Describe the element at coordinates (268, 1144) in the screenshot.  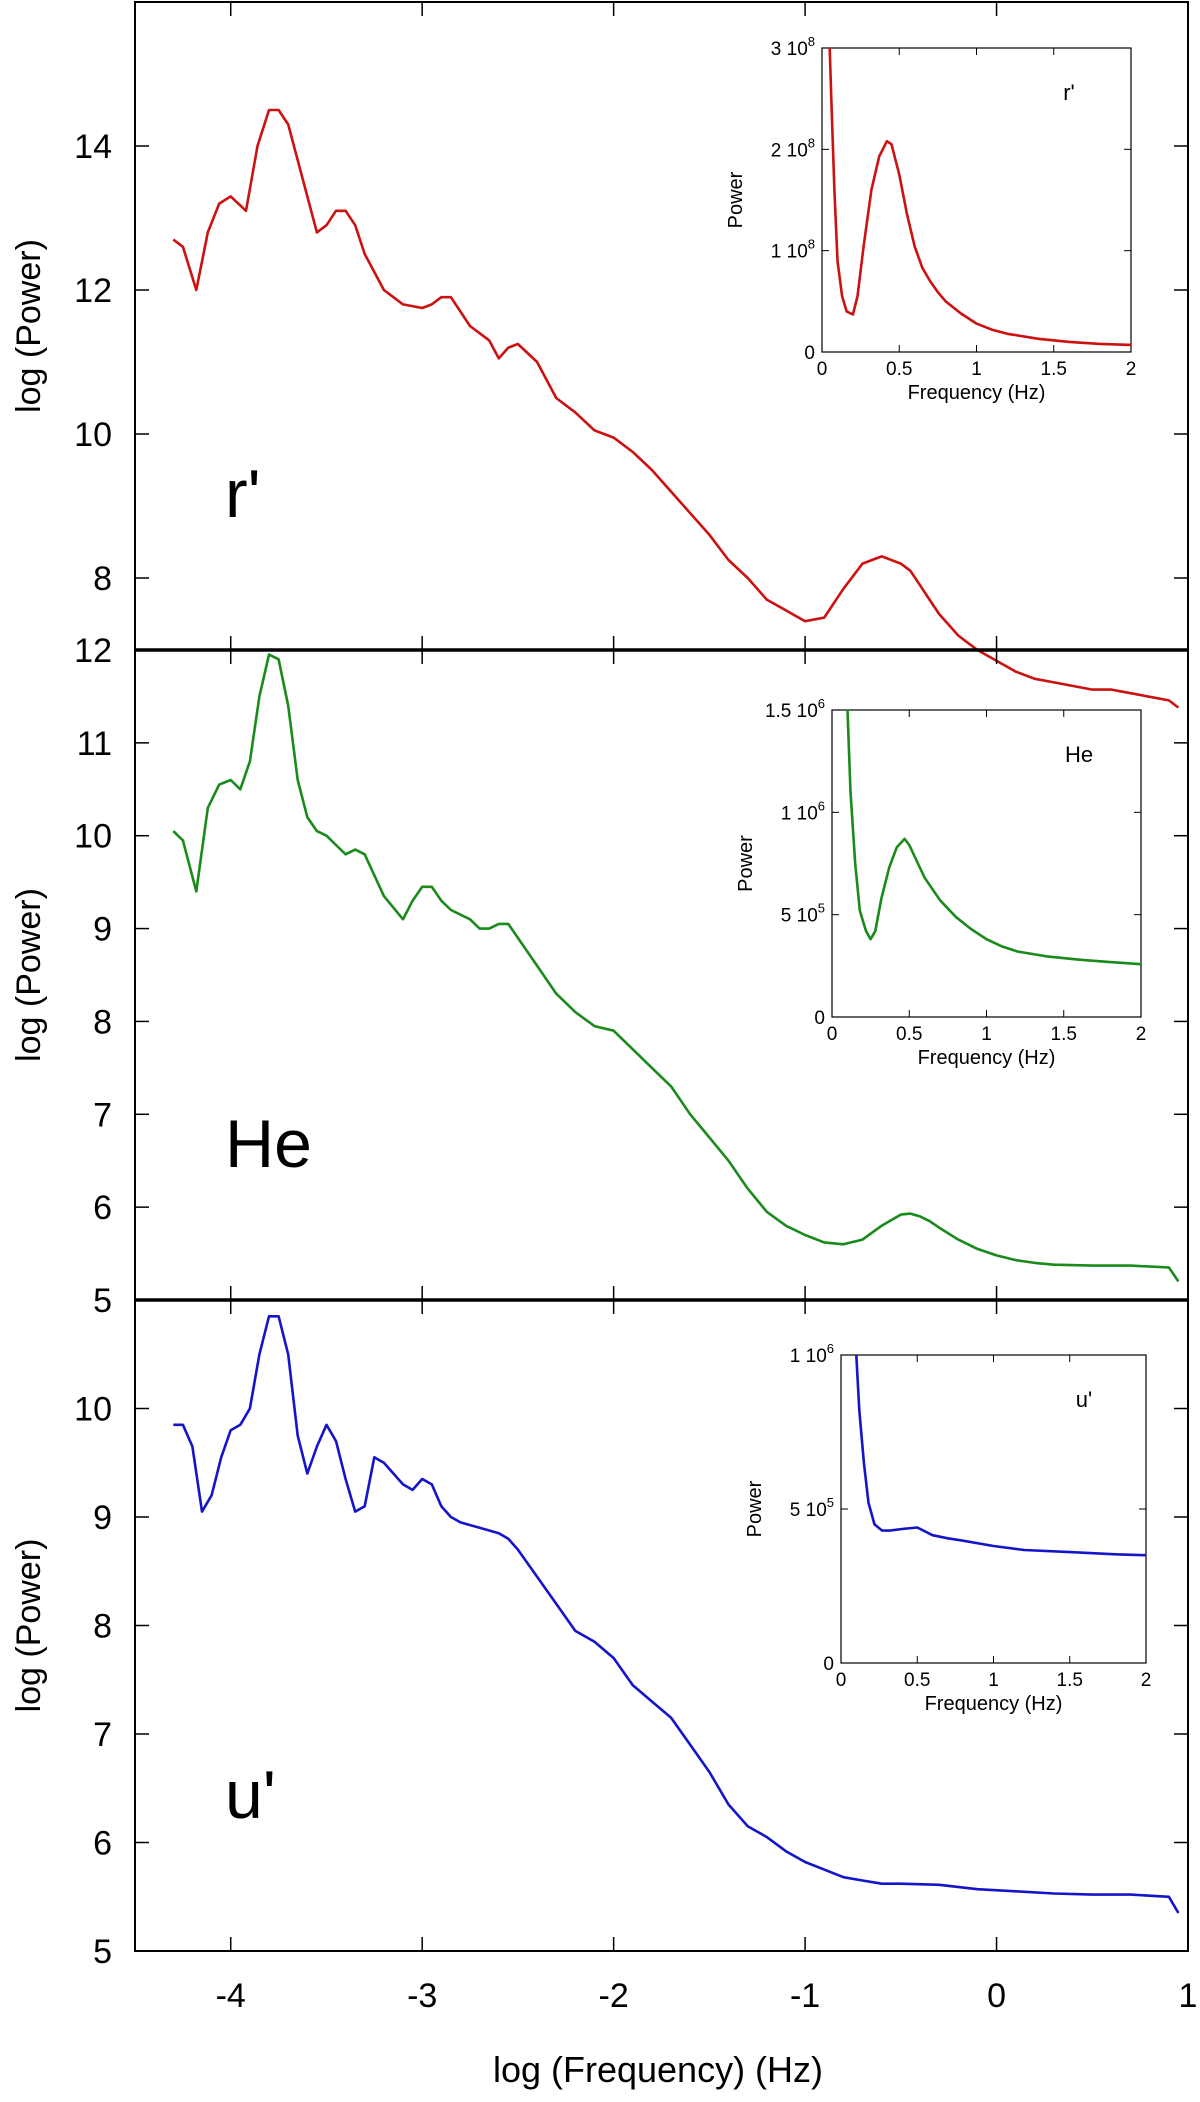
I see `panel-label: He` at that location.